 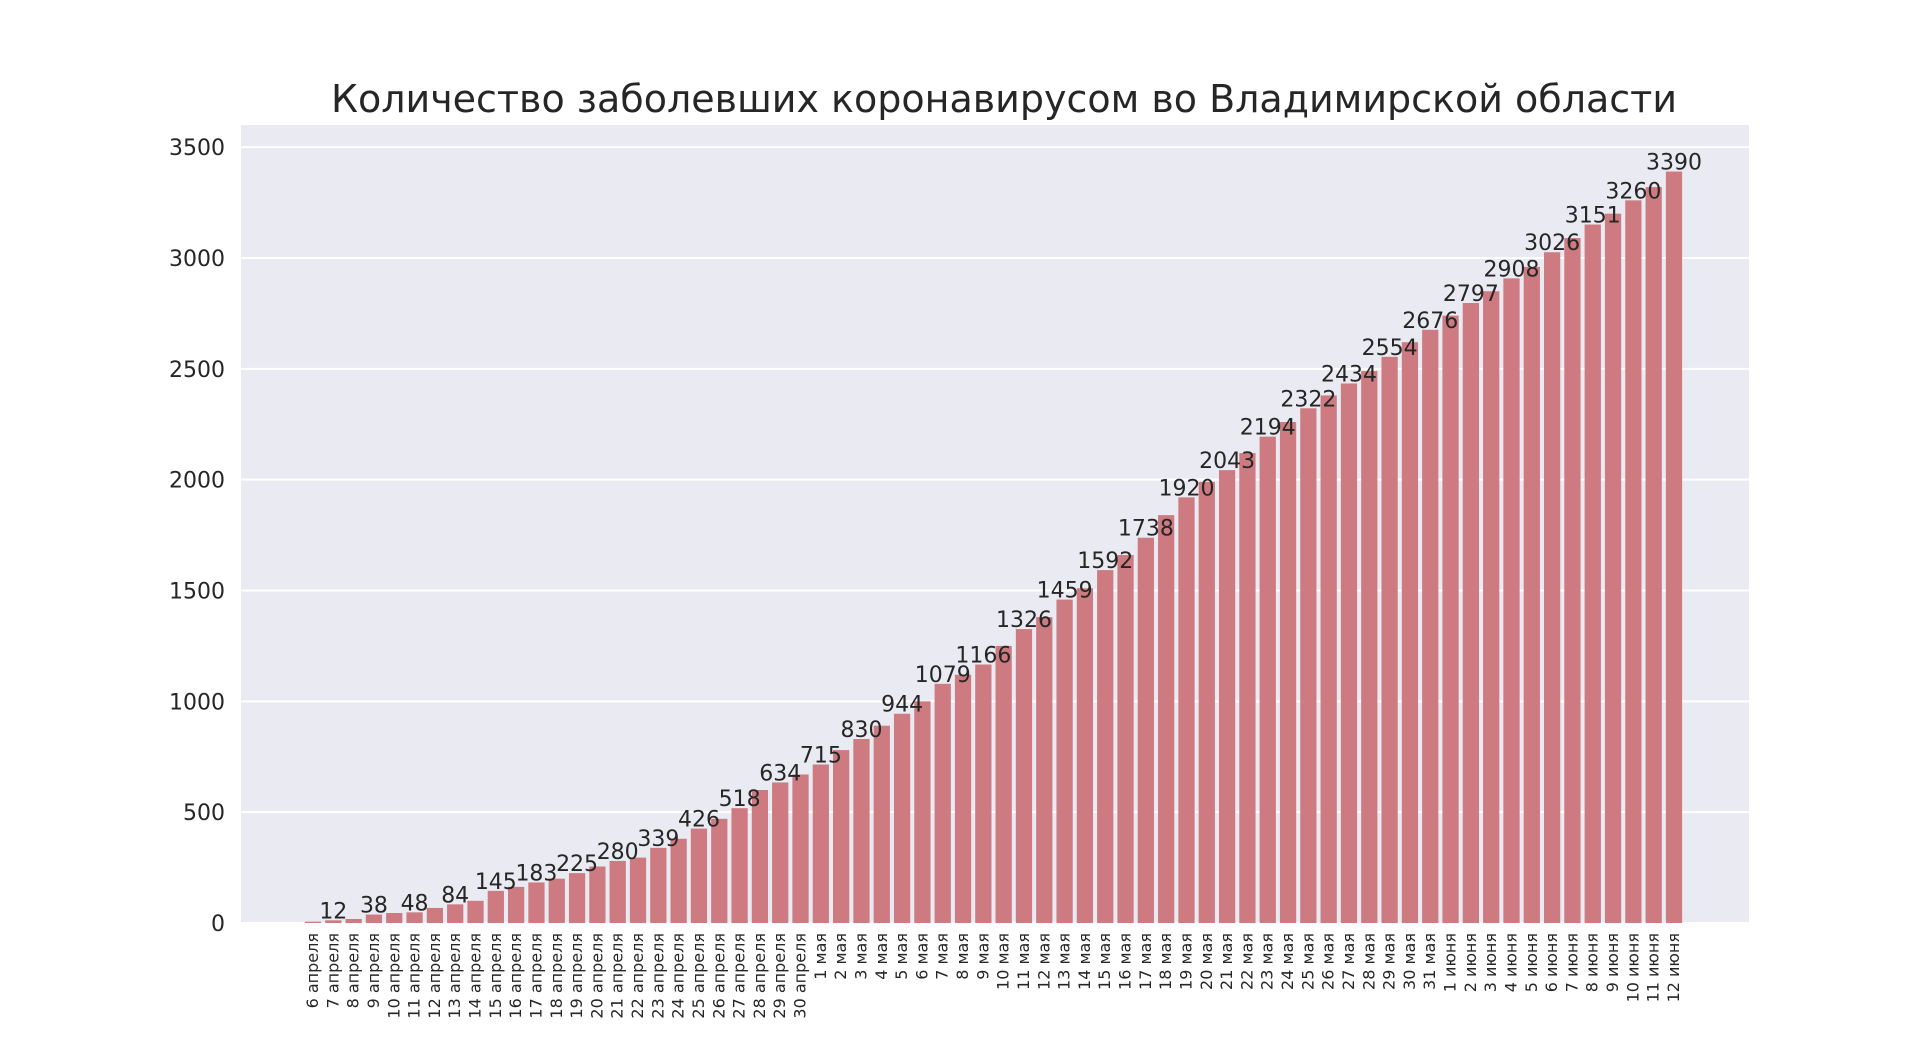 I want to click on x-tick-label: 30 апреля, so click(x=800, y=976).